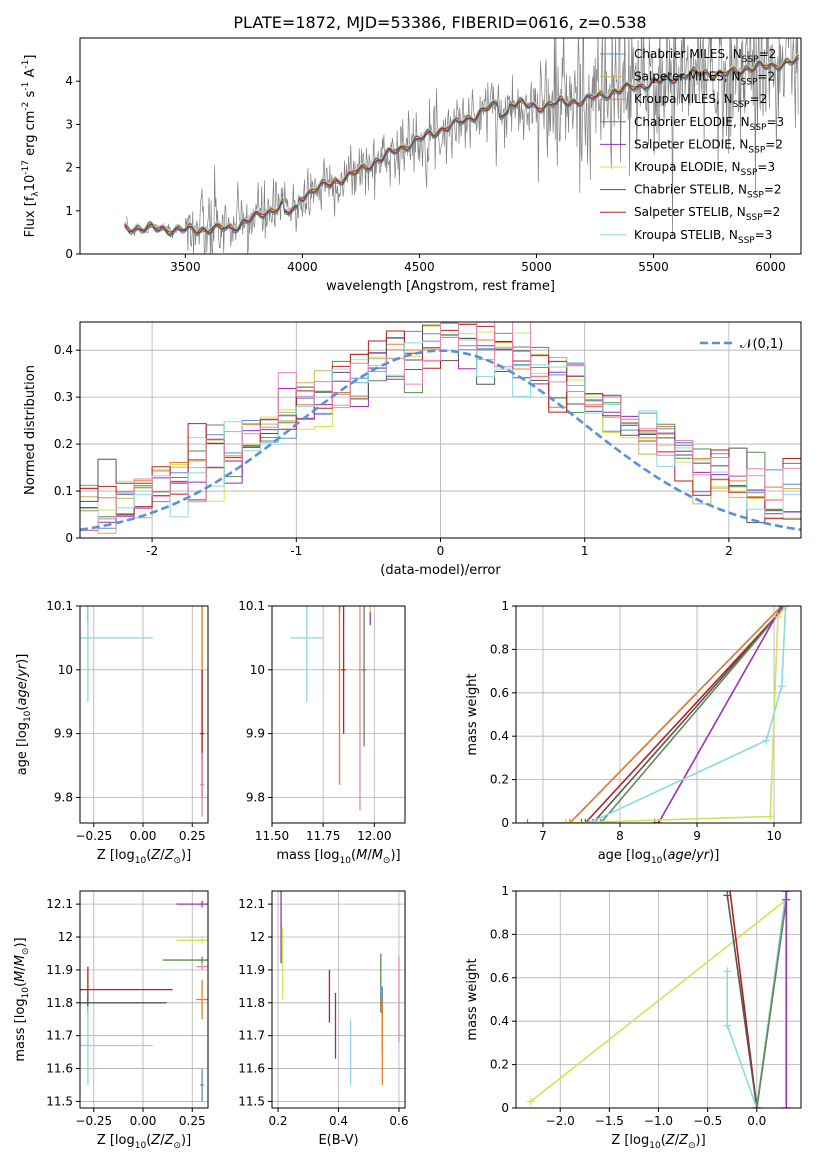  Describe the element at coordinates (596, 821) in the screenshot. I see `weight-marker-chab_elodie` at that location.